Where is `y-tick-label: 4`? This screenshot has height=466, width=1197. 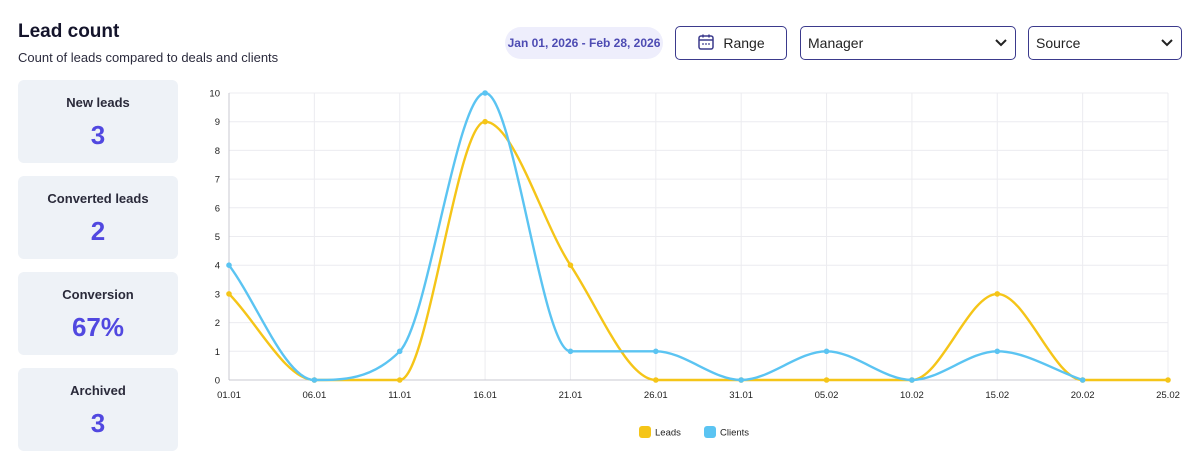
y-tick-label: 4 is located at coordinates (217, 266).